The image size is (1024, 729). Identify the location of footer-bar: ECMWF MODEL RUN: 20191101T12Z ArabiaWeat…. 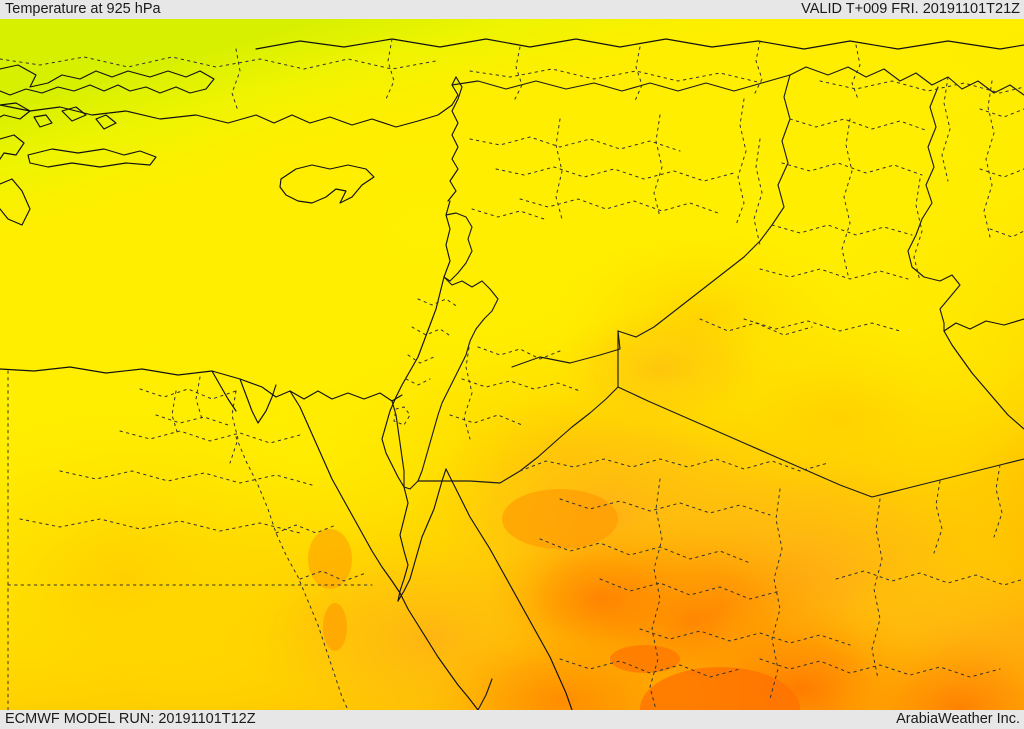
(512, 719).